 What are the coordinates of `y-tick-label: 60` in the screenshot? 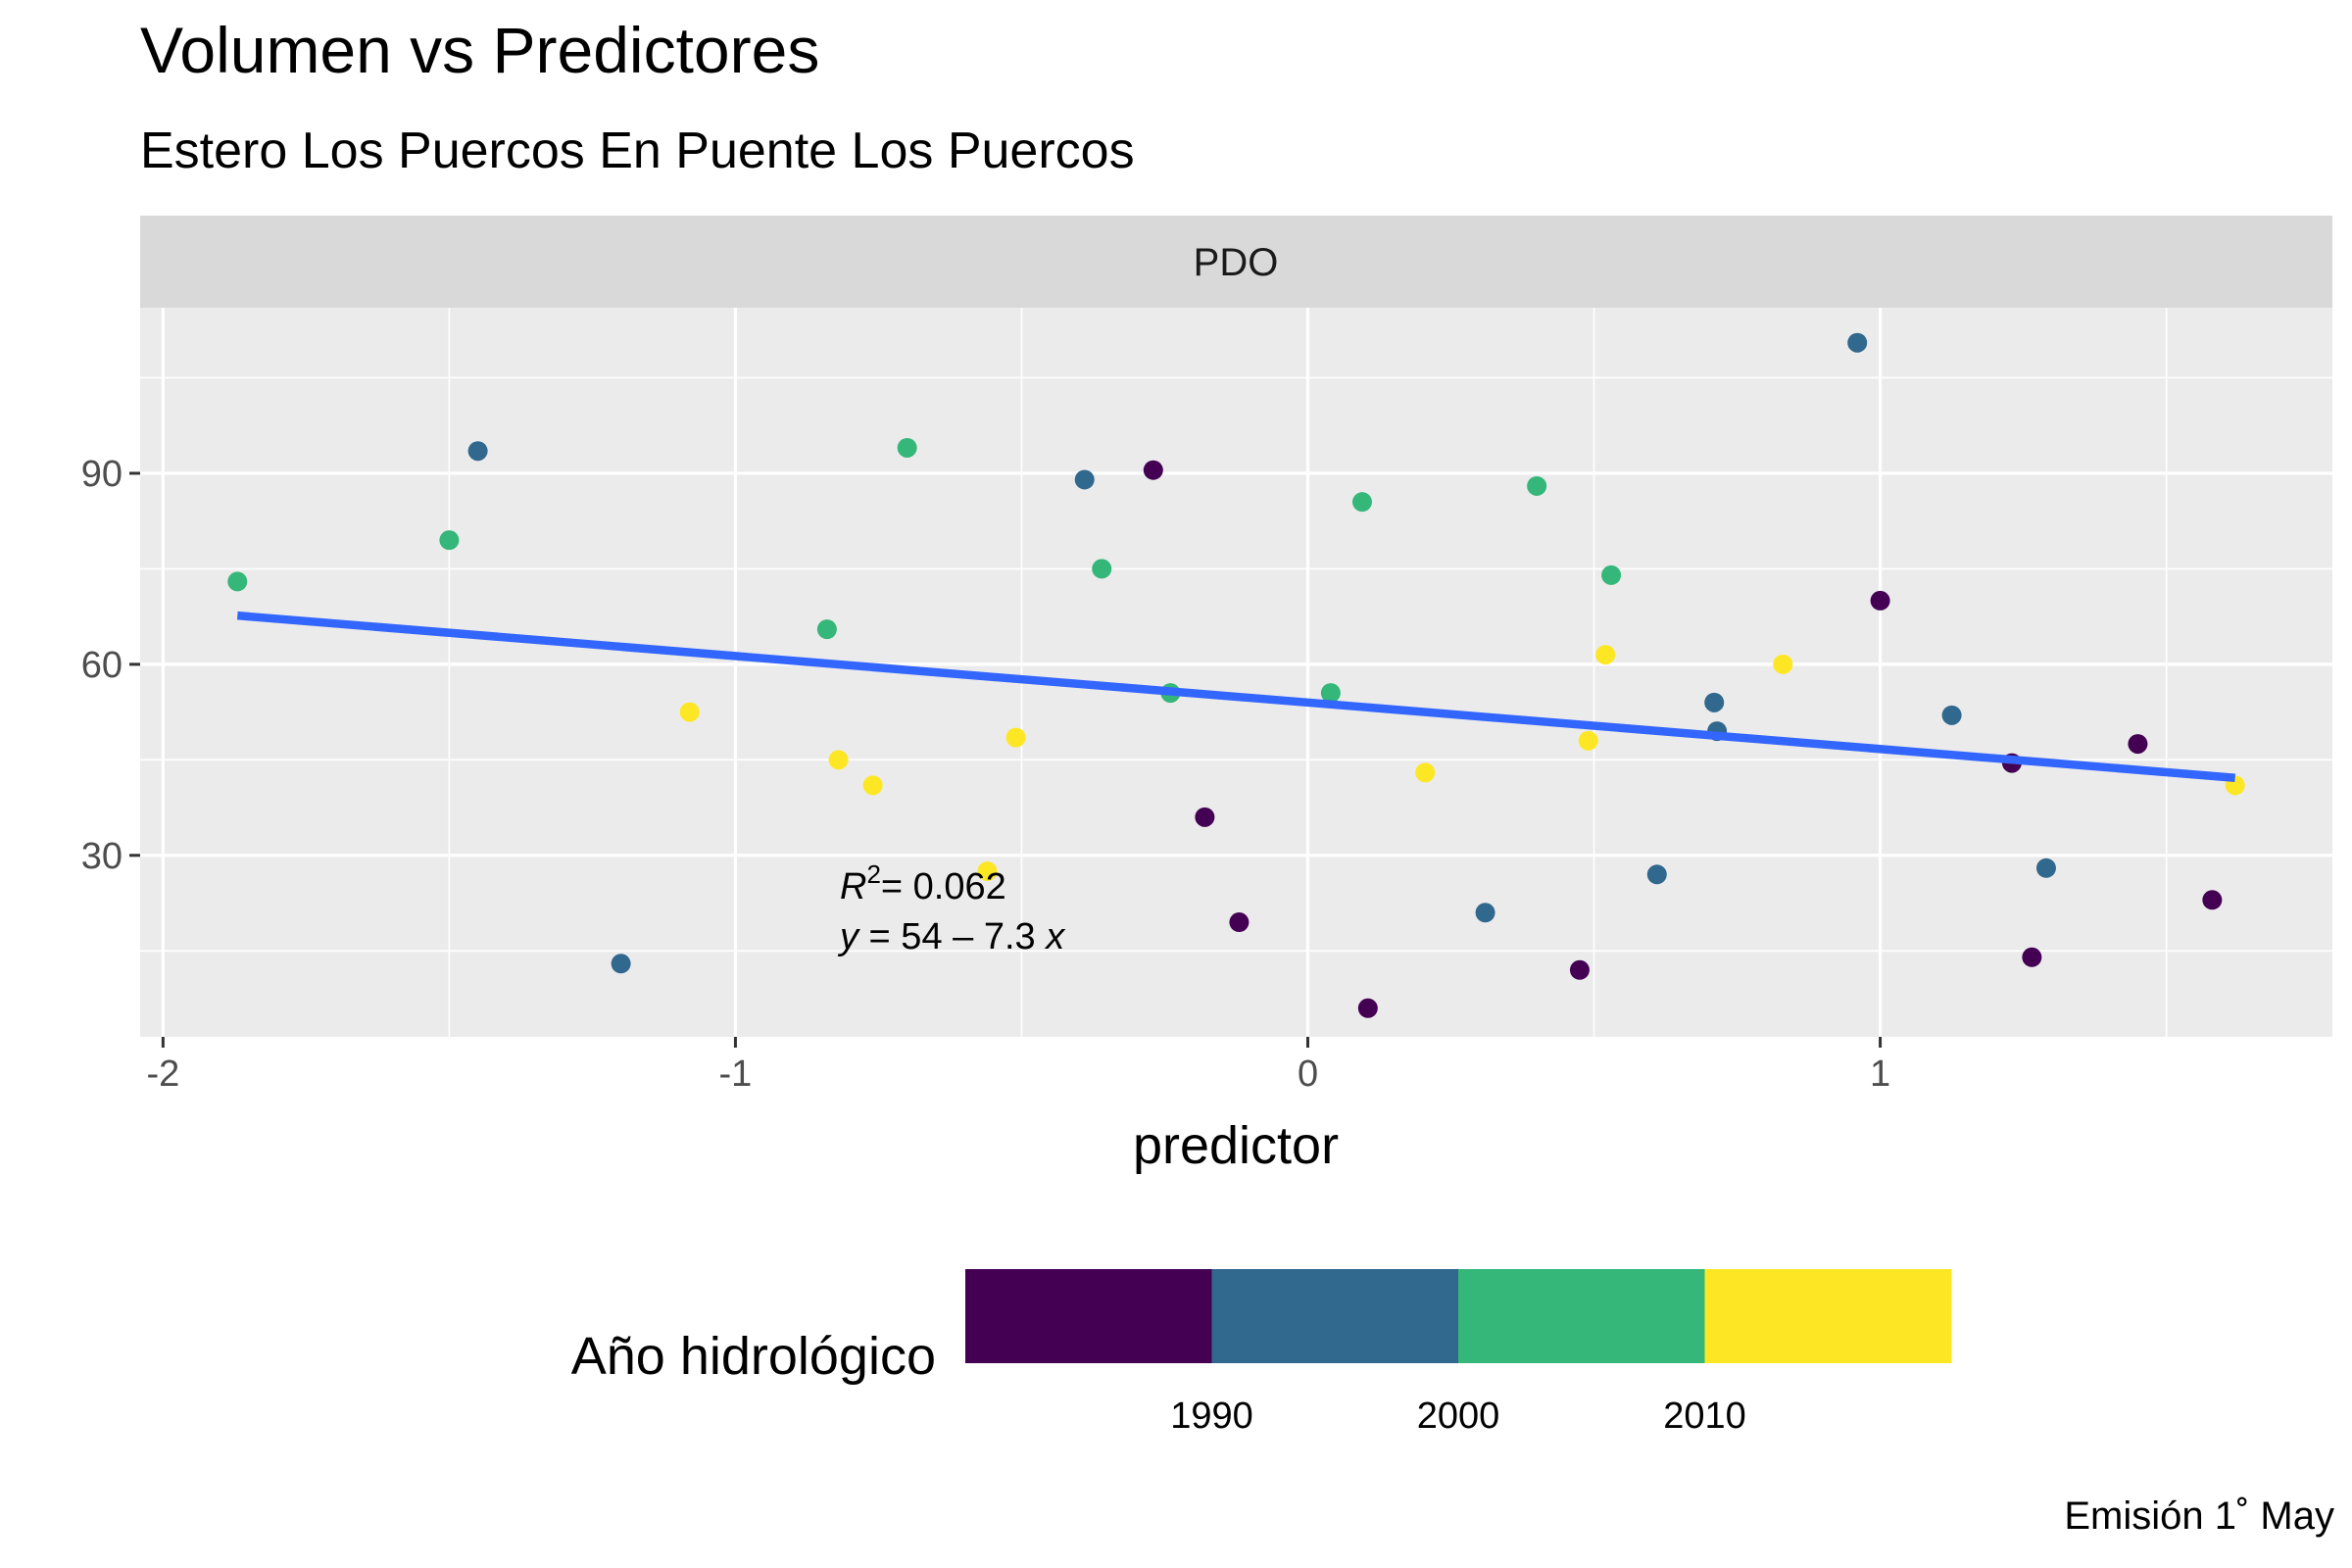 It's located at (101, 665).